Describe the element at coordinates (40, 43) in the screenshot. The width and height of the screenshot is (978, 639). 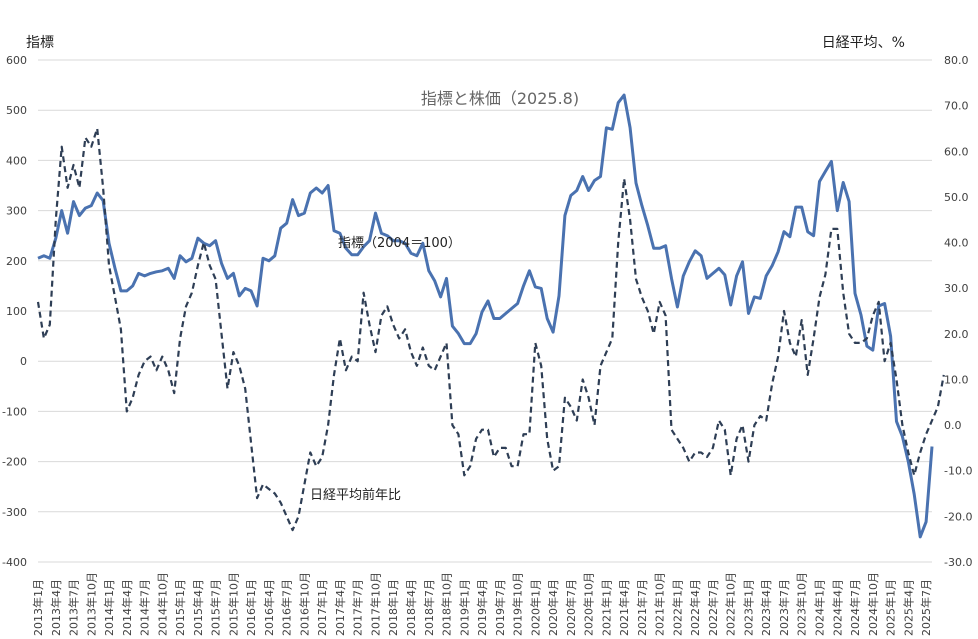
I see `left-axis-title: 指標` at that location.